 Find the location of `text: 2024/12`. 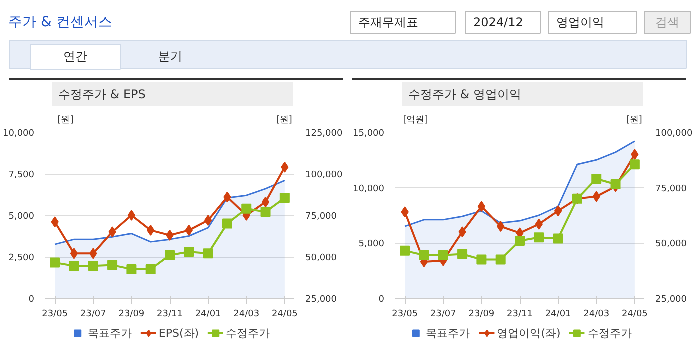

text: 2024/12 is located at coordinates (499, 23).